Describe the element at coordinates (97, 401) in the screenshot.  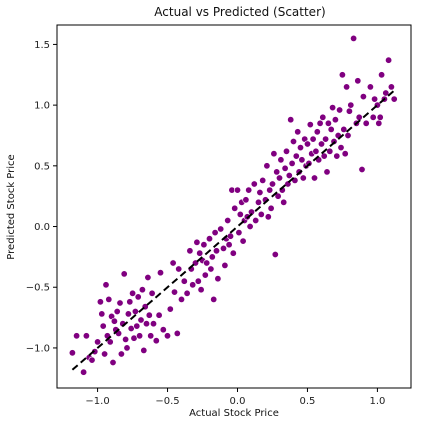
I see `x-tick-label: −1.0` at that location.